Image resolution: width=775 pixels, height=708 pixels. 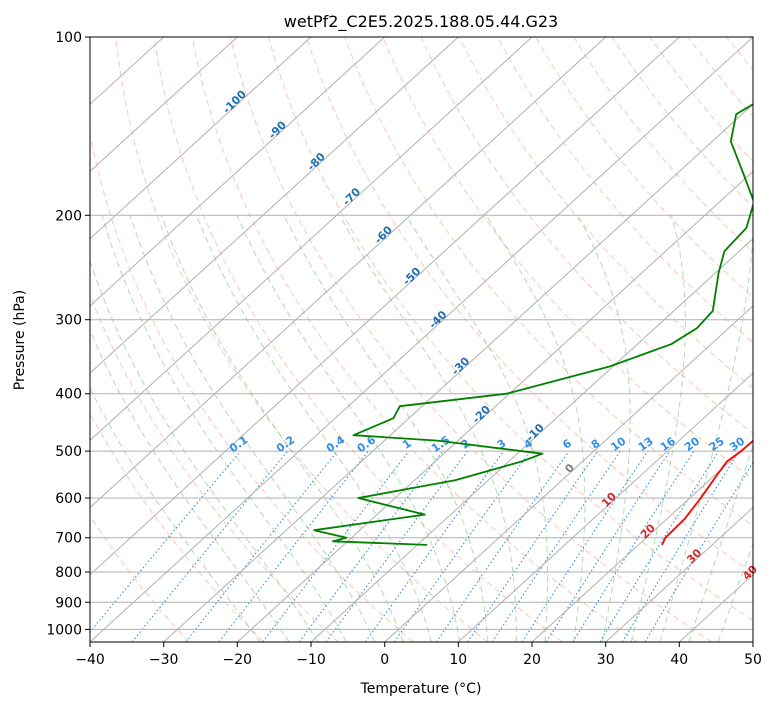 What do you see at coordinates (68, 216) in the screenshot?
I see `y-tick-label: 200` at bounding box center [68, 216].